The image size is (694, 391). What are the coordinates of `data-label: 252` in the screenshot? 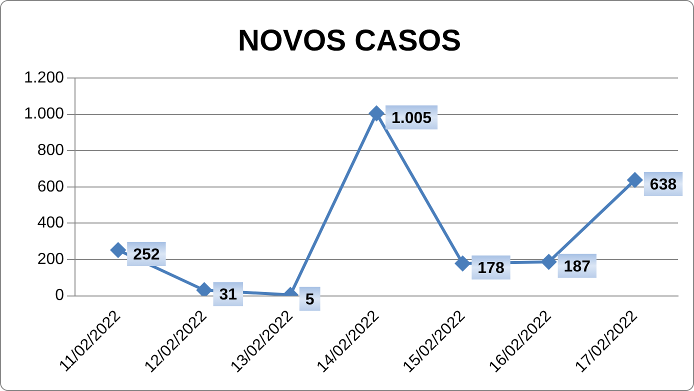 It's located at (146, 255).